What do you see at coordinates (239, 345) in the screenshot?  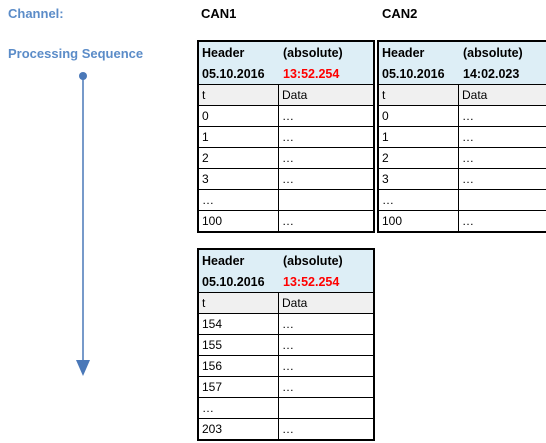 I see `row-t: 155` at bounding box center [239, 345].